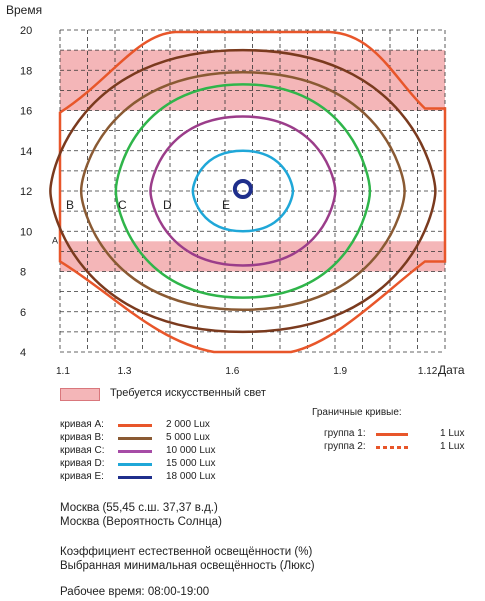 This screenshot has width=485, height=601. Describe the element at coordinates (345, 433) in the screenshot. I see `boundary-legend-label: группа 1:` at that location.